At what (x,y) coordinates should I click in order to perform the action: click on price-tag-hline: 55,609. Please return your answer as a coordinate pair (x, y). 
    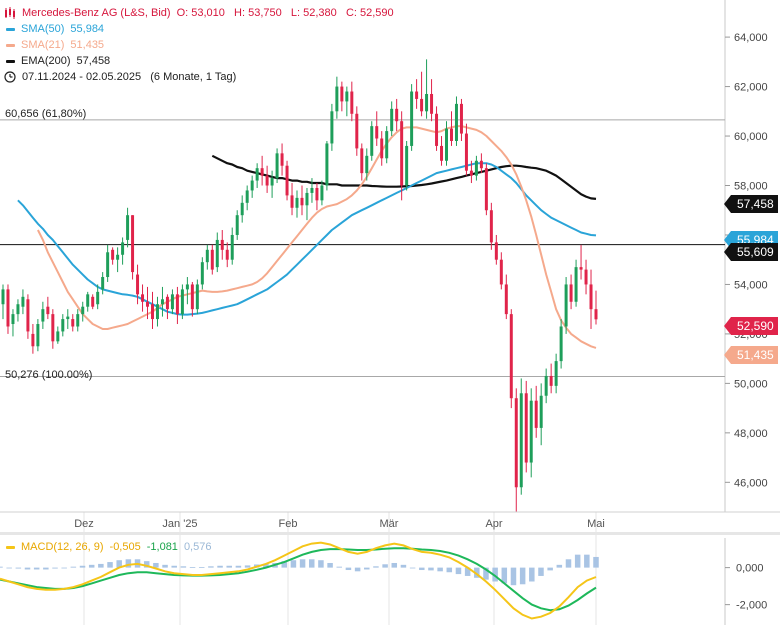
    Looking at the image, I should click on (751, 252).